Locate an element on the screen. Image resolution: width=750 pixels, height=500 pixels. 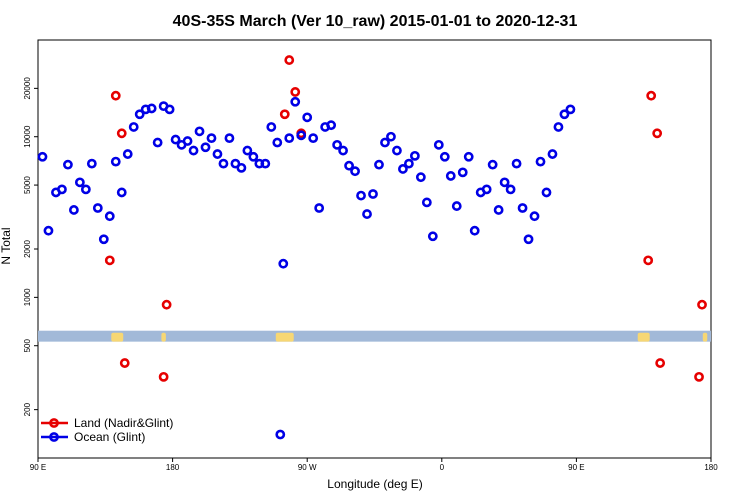
y-tick-label: 20000 is located at coordinates (27, 88).